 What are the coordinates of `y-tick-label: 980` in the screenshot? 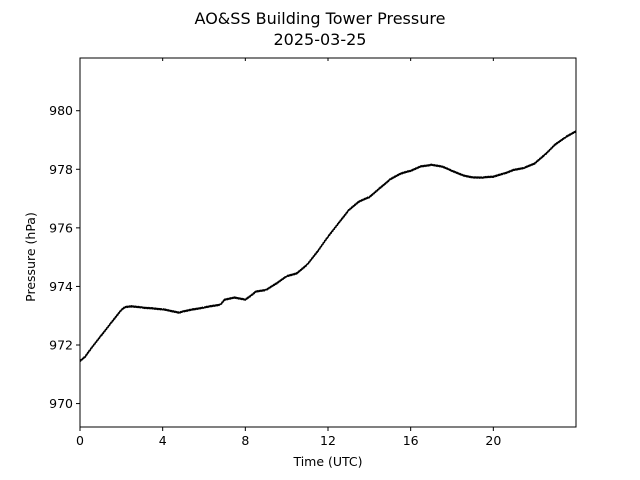 It's located at (61, 110).